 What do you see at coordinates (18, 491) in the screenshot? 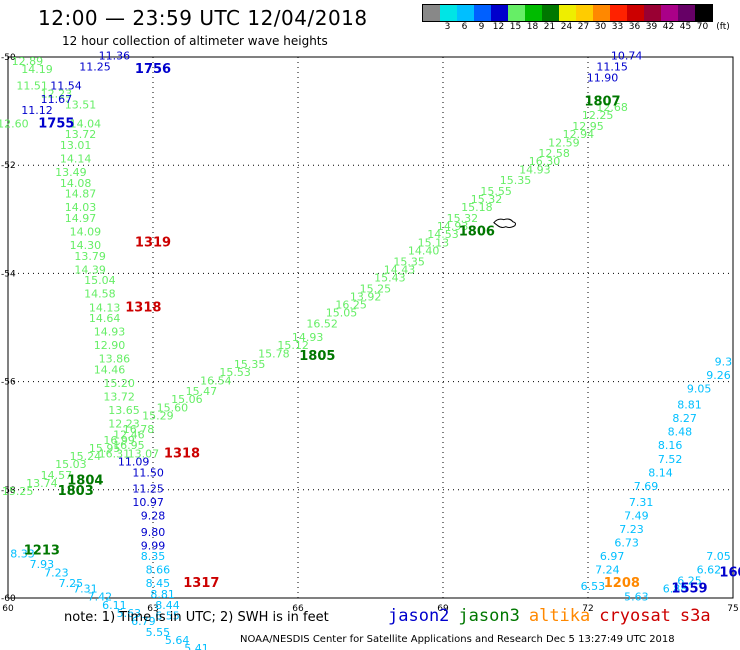
I see `wave-height-value: 15.25` at bounding box center [18, 491].